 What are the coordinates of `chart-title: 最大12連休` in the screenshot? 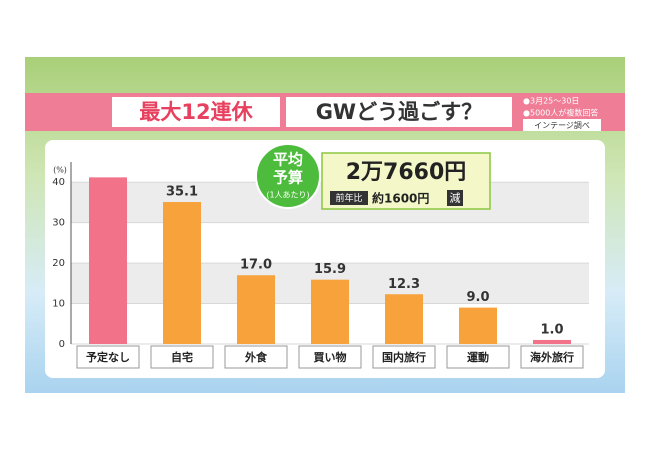 It's located at (196, 112).